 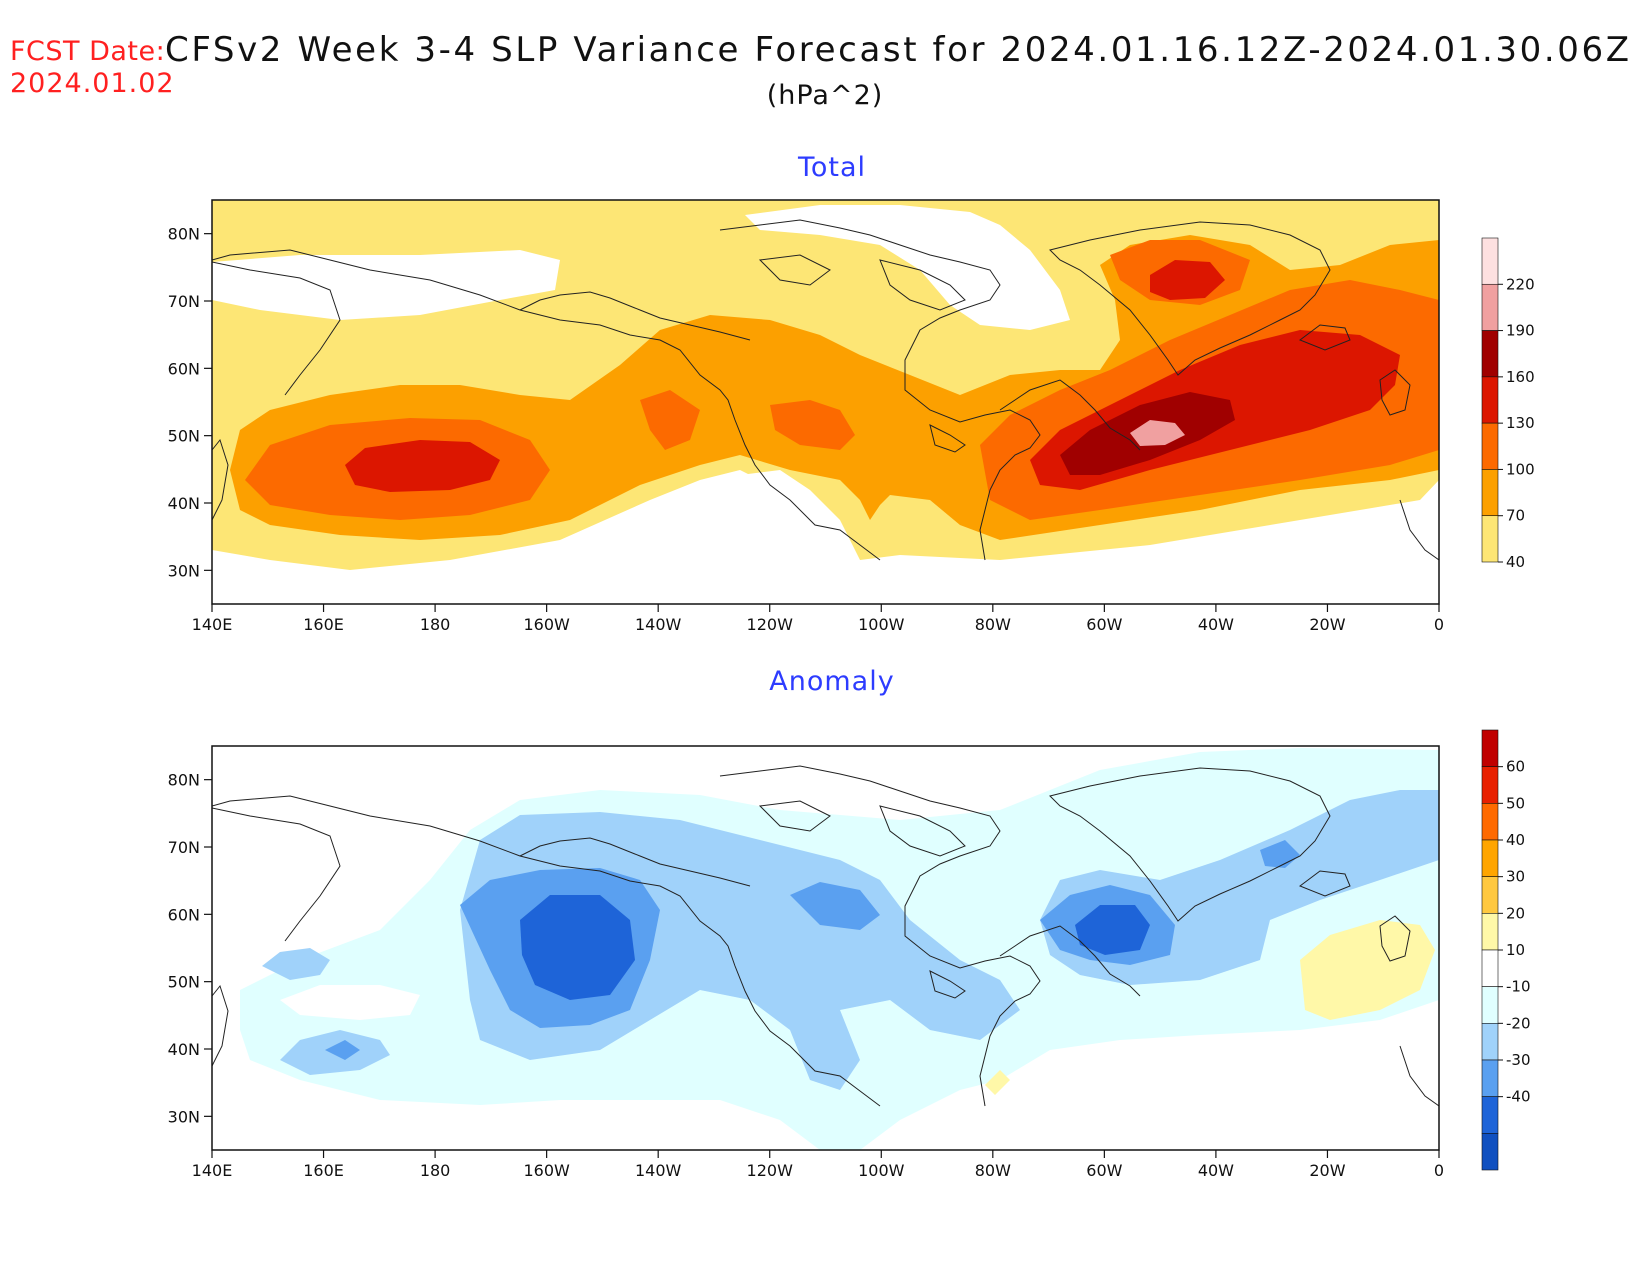 What do you see at coordinates (92, 83) in the screenshot?
I see `forecast-date: 2024.01.02` at bounding box center [92, 83].